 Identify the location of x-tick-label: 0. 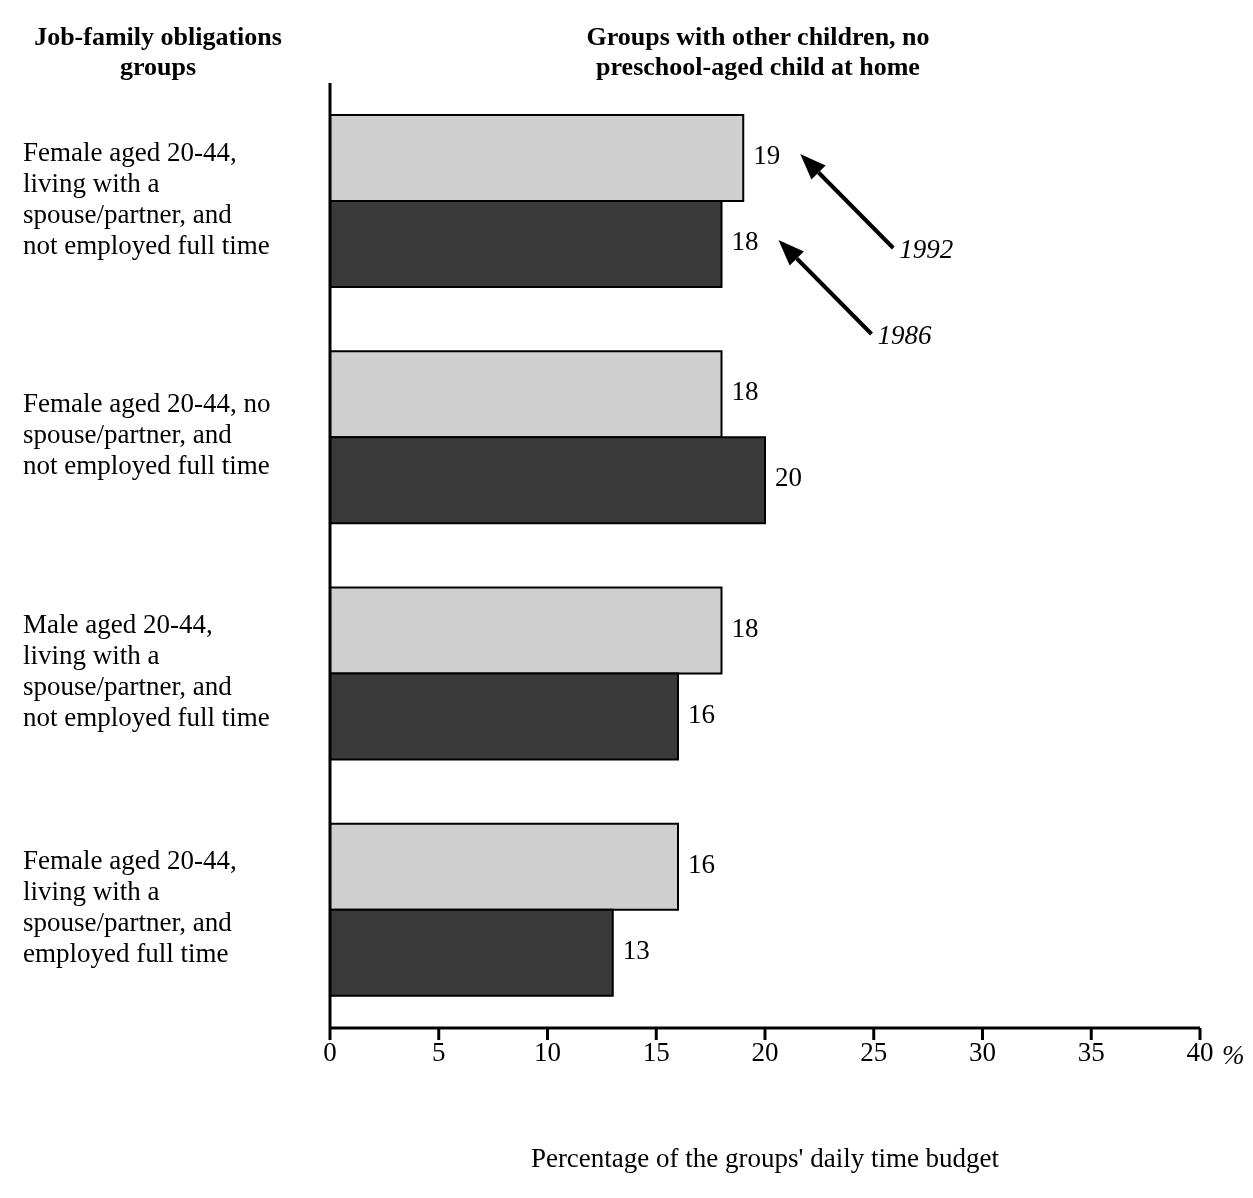
(330, 1052).